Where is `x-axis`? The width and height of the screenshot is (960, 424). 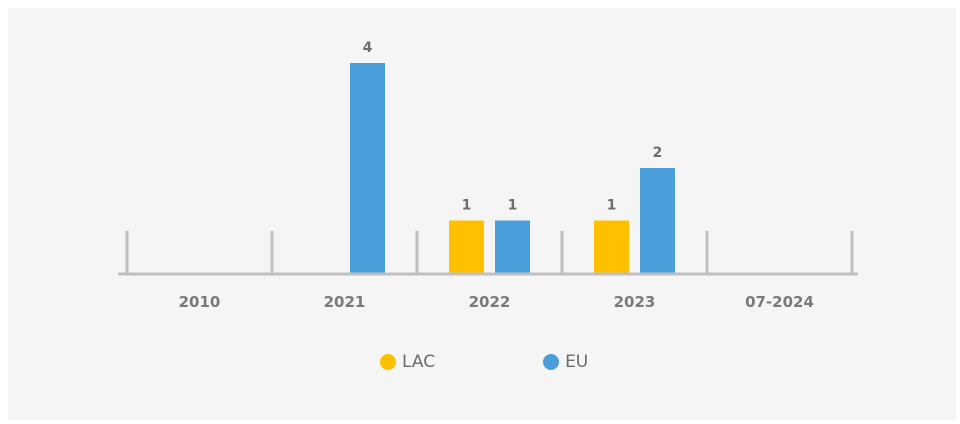 x-axis is located at coordinates (488, 253).